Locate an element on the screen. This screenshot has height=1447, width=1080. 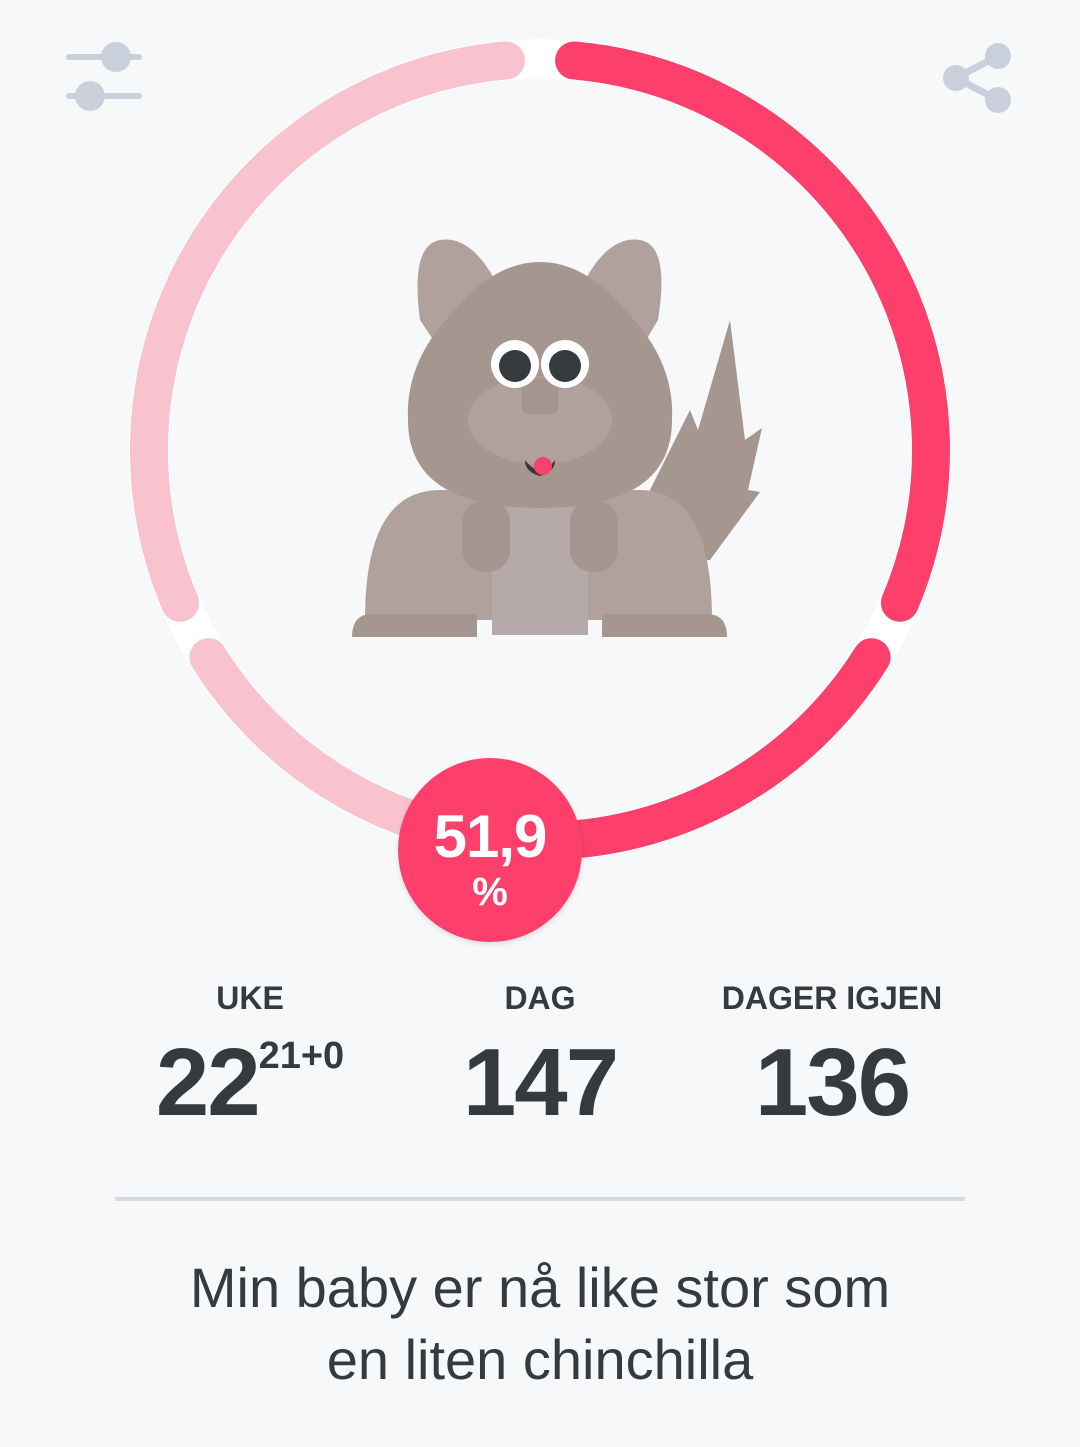
stat-day-value: 147 is located at coordinates (540, 1082).